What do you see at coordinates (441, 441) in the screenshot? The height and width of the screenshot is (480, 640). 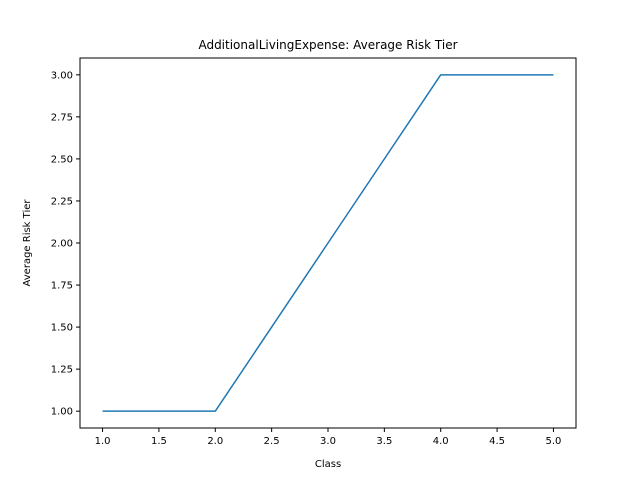 I see `x-tick-label: 4.0` at bounding box center [441, 441].